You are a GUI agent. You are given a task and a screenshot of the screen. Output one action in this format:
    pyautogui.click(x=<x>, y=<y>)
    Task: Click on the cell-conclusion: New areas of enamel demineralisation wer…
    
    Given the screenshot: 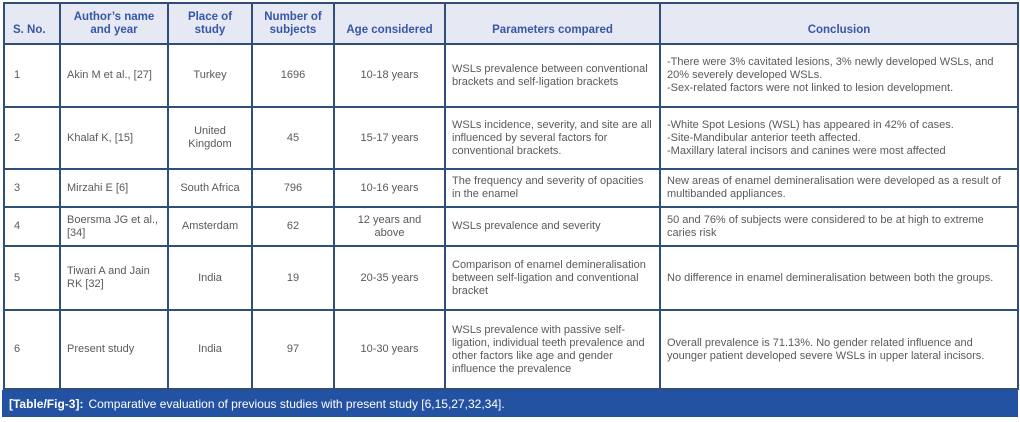 What is the action you would take?
    pyautogui.click(x=839, y=188)
    